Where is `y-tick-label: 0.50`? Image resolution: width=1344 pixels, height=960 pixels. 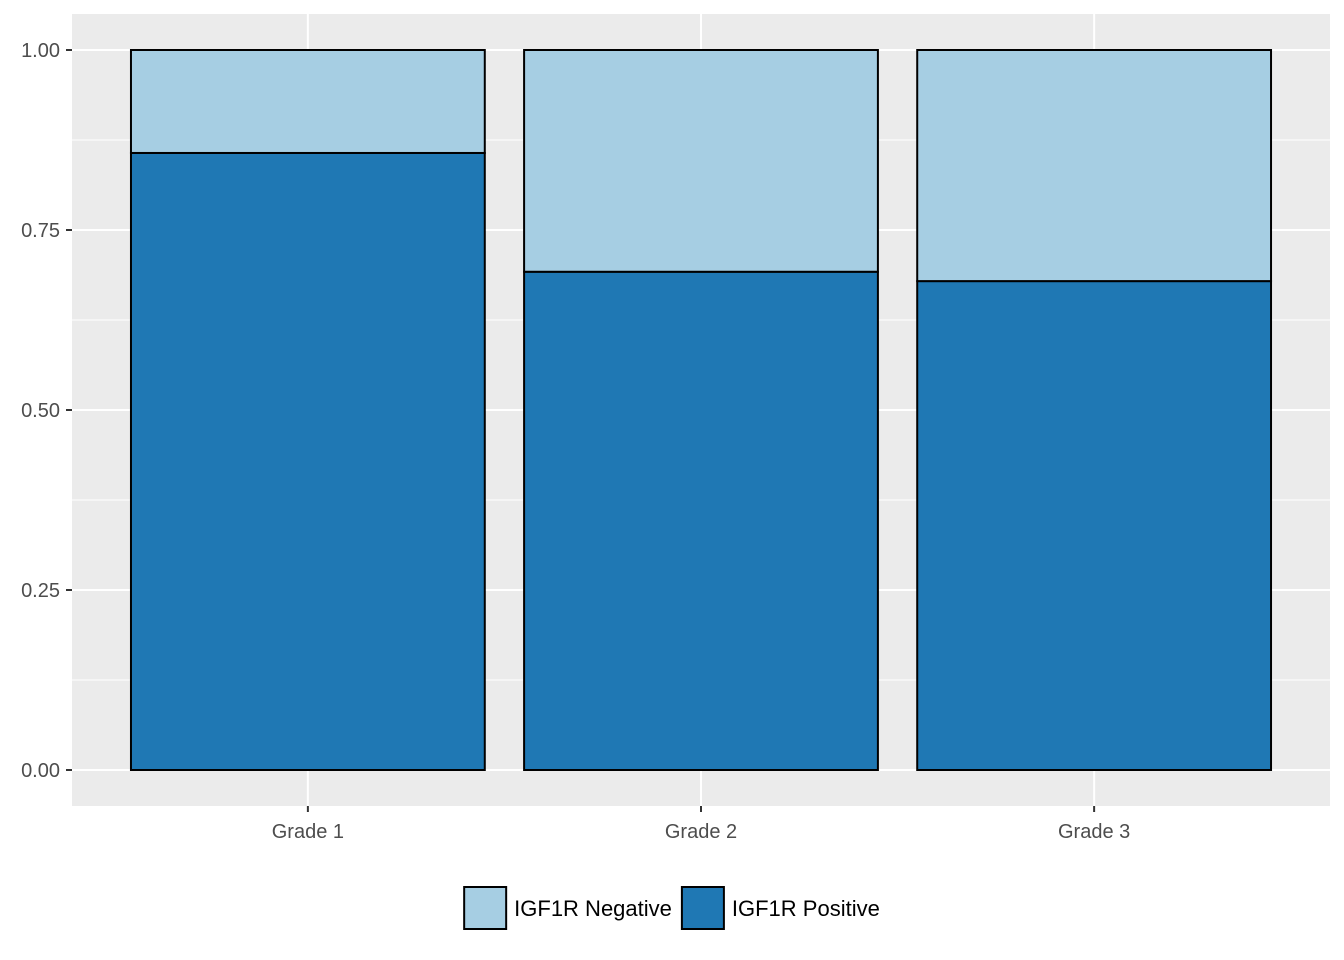 y-tick-label: 0.50 is located at coordinates (40, 411).